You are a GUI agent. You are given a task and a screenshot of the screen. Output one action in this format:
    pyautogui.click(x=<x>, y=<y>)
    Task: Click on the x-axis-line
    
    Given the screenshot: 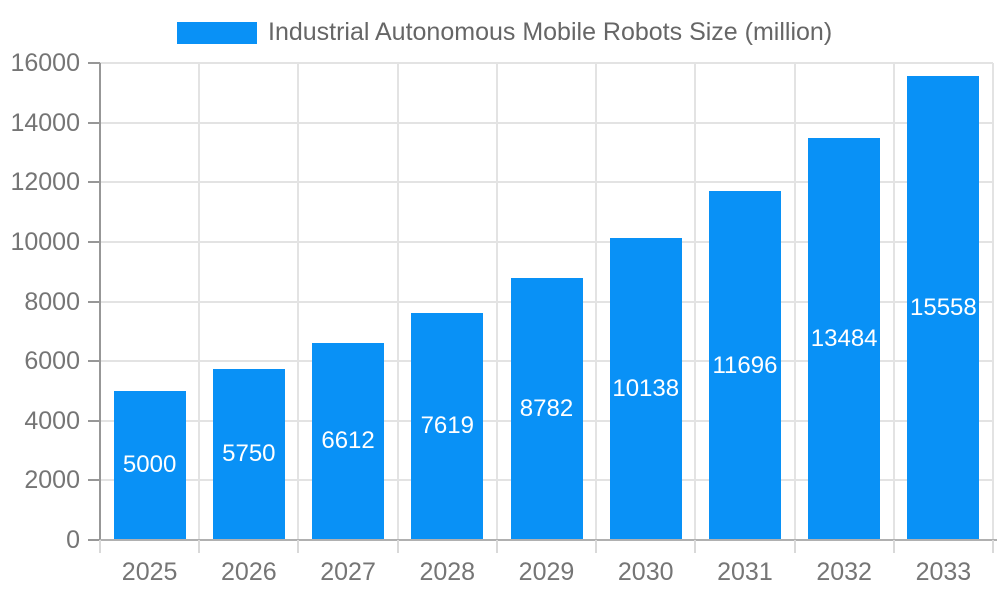 What is the action you would take?
    pyautogui.click(x=548, y=540)
    